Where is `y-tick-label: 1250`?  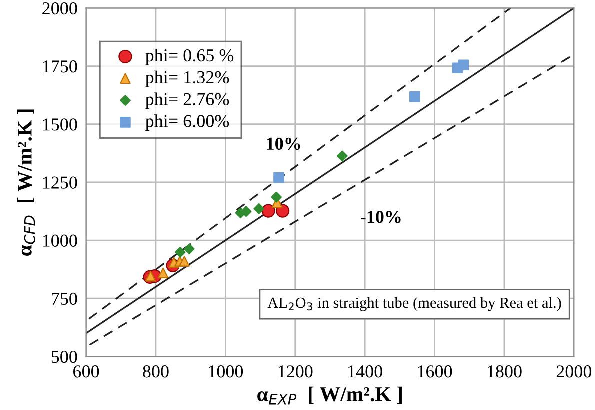 y-tick-label: 1250 is located at coordinates (60, 182).